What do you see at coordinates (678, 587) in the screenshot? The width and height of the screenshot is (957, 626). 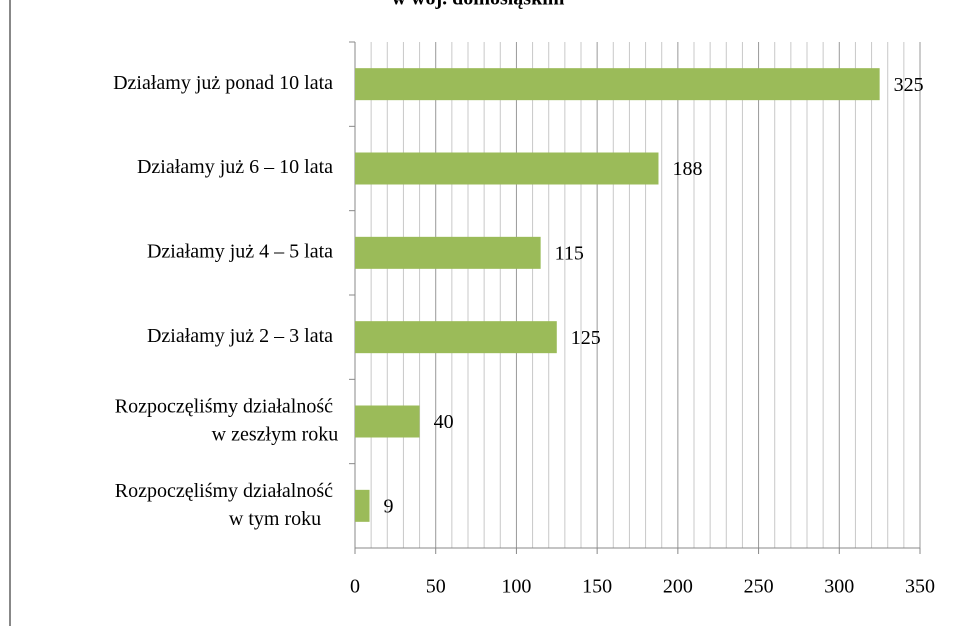 I see `x-tick-label: 200` at bounding box center [678, 587].